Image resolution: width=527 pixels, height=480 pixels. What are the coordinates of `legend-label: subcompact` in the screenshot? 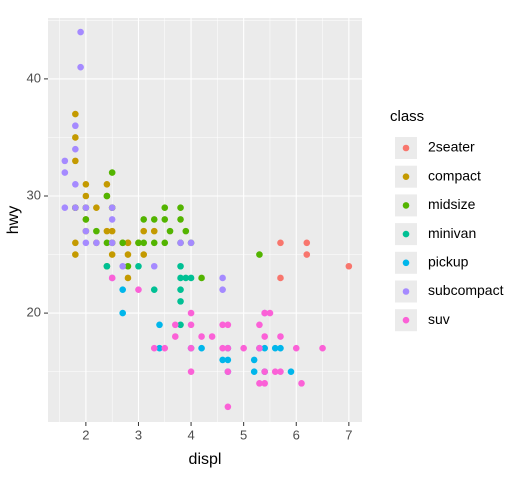 It's located at (466, 290).